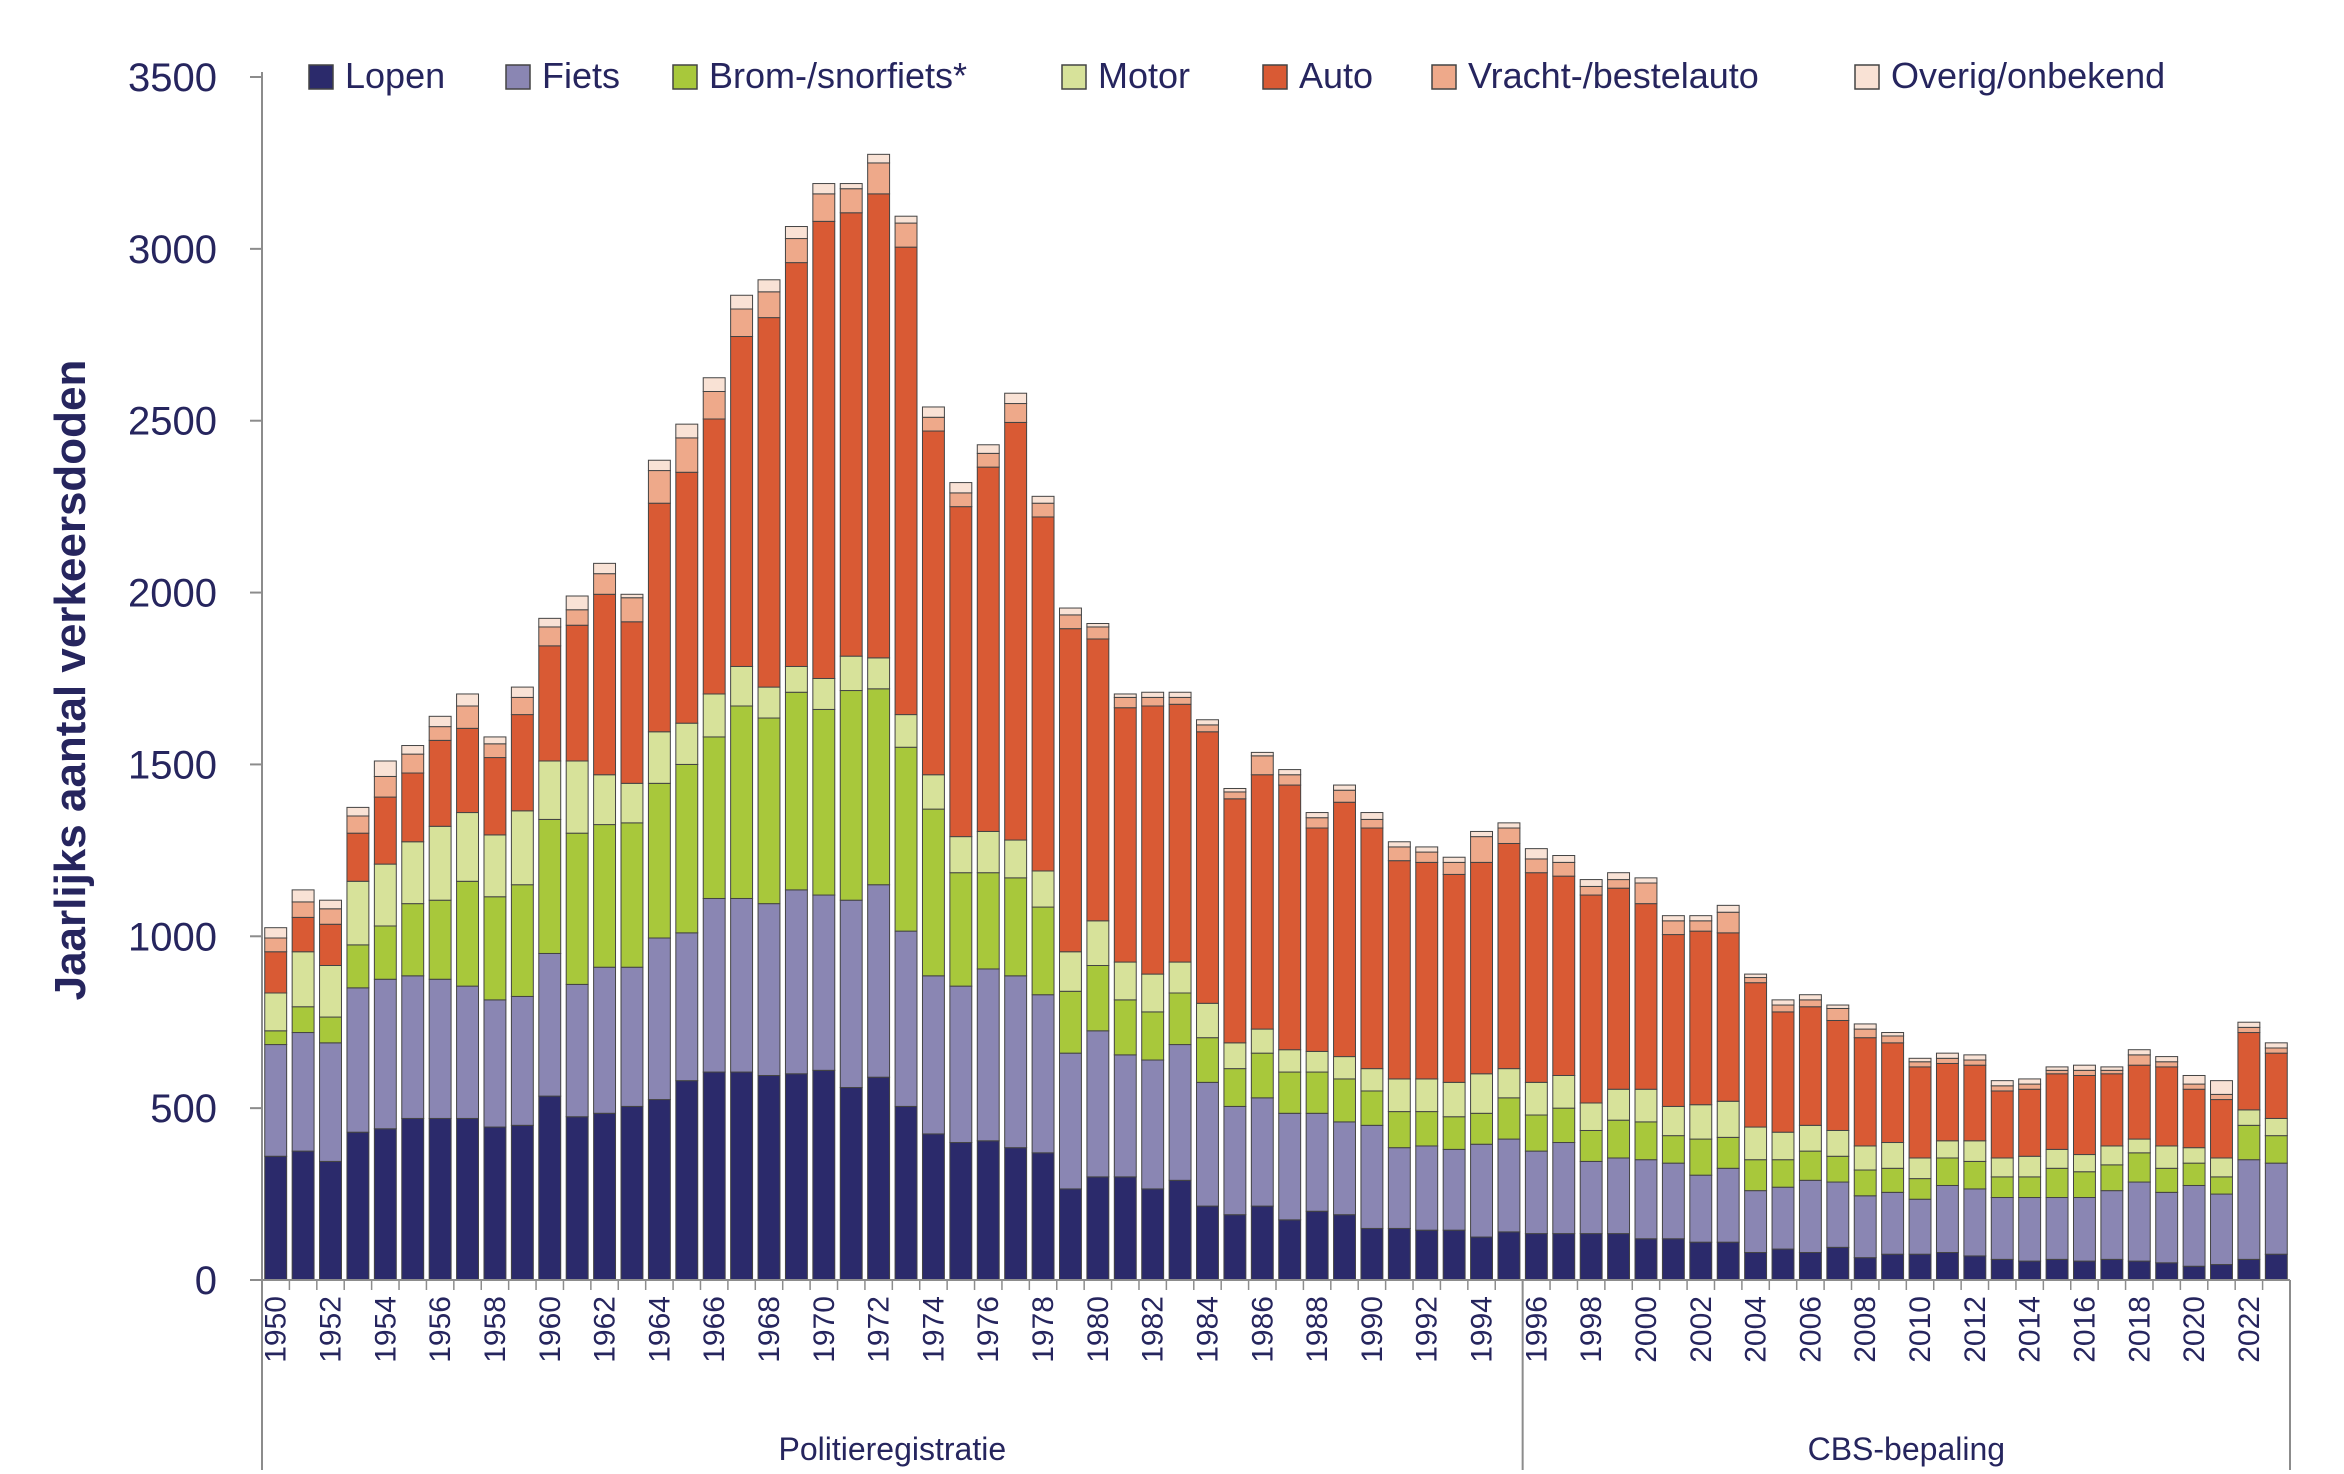  Describe the element at coordinates (2112, 1269) in the screenshot. I see `bar-segment-lopen-2017` at that location.